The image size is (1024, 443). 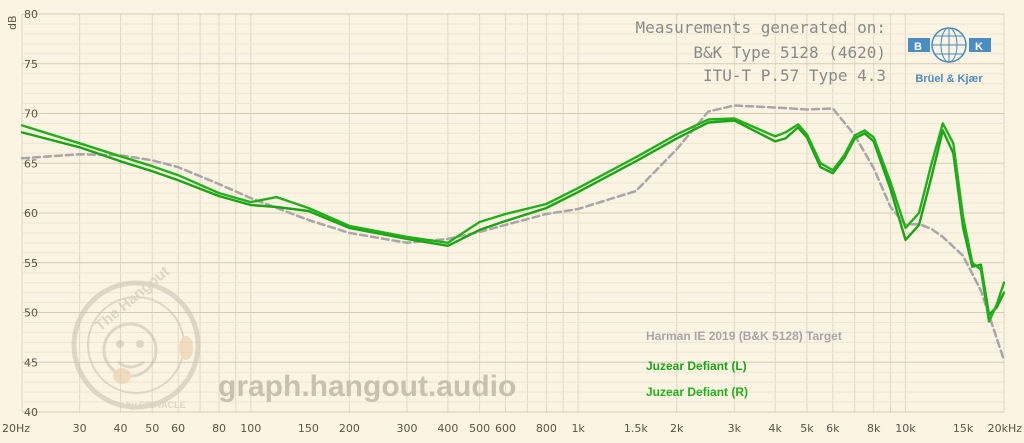 I want to click on x-tick-label: 4k, so click(x=776, y=428).